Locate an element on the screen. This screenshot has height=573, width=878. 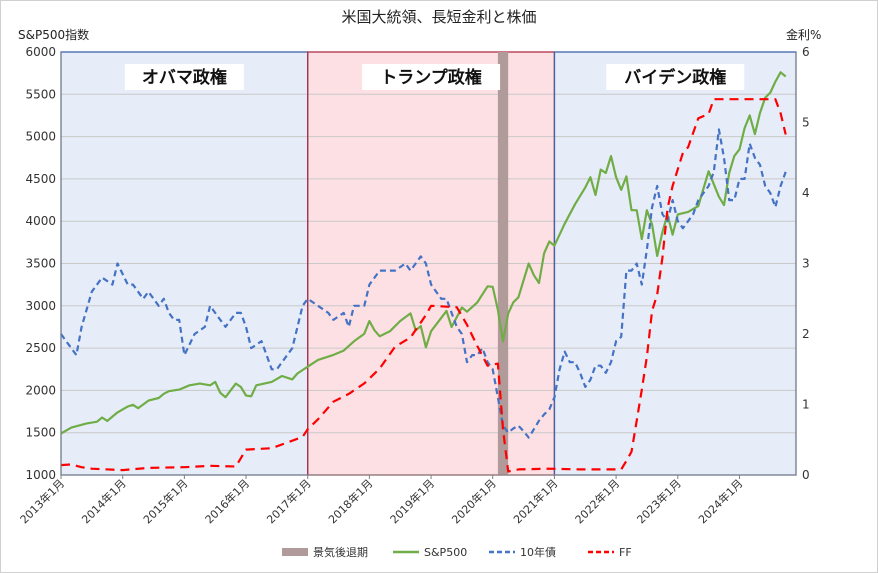
left-tick-label: 6000 is located at coordinates (40, 52).